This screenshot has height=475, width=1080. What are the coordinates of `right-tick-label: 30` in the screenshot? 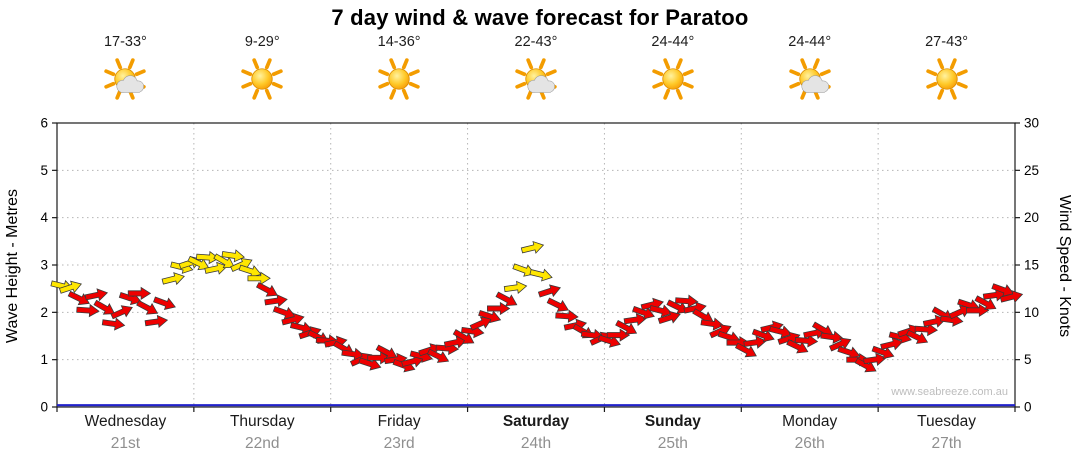 It's located at (1031, 123).